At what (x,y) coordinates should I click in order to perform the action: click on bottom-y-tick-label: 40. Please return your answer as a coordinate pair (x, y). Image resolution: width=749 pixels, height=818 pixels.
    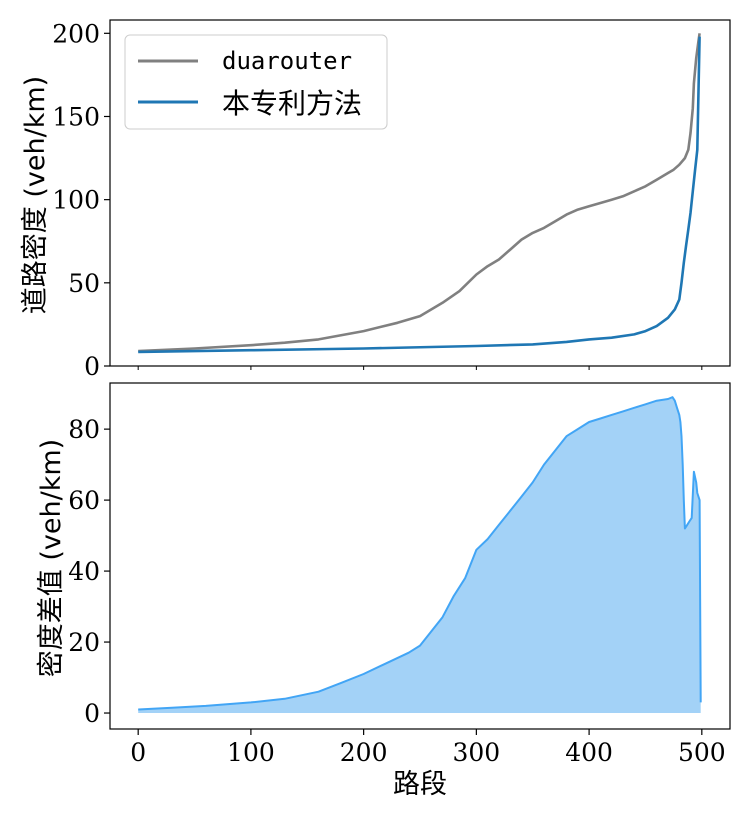
    Looking at the image, I should click on (84, 571).